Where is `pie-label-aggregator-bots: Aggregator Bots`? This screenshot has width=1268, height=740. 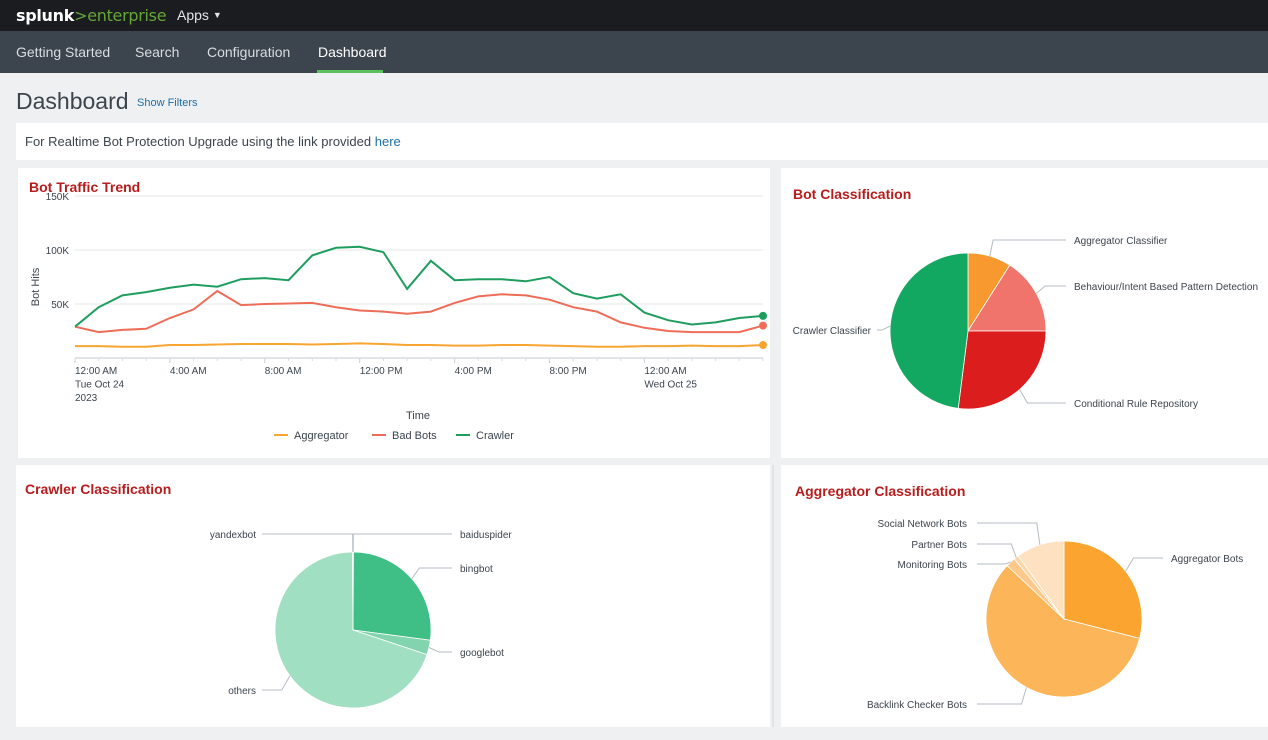 pie-label-aggregator-bots: Aggregator Bots is located at coordinates (1207, 559).